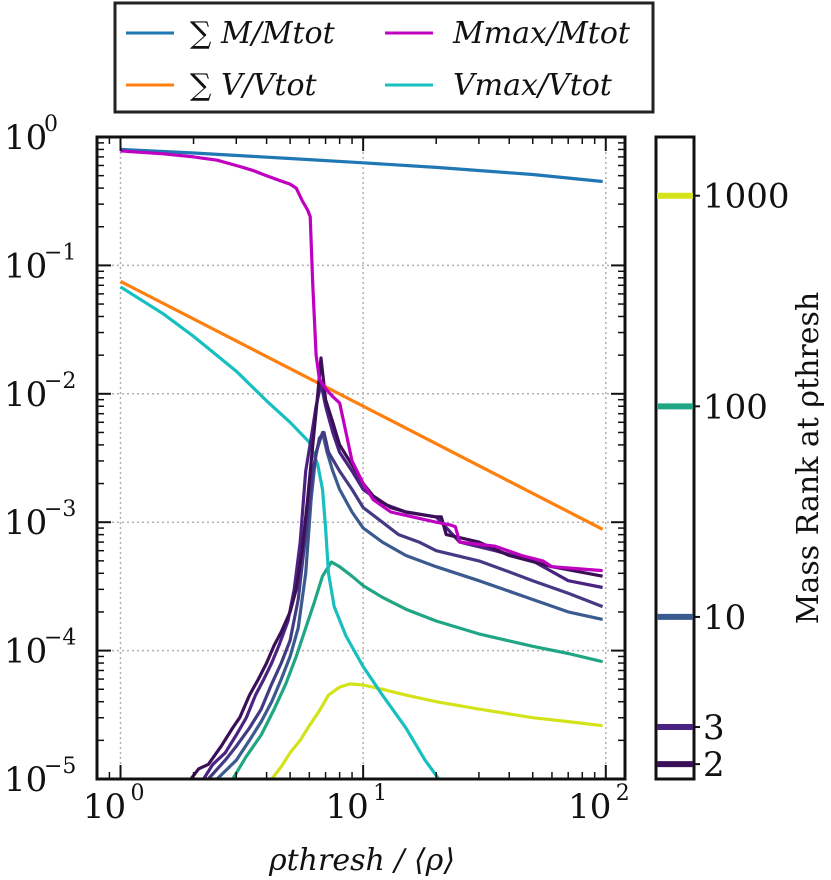 Image resolution: width=831 pixels, height=880 pixels. Describe the element at coordinates (808, 458) in the screenshot. I see `colorbar-label: Mass Rank at ρthresh` at that location.